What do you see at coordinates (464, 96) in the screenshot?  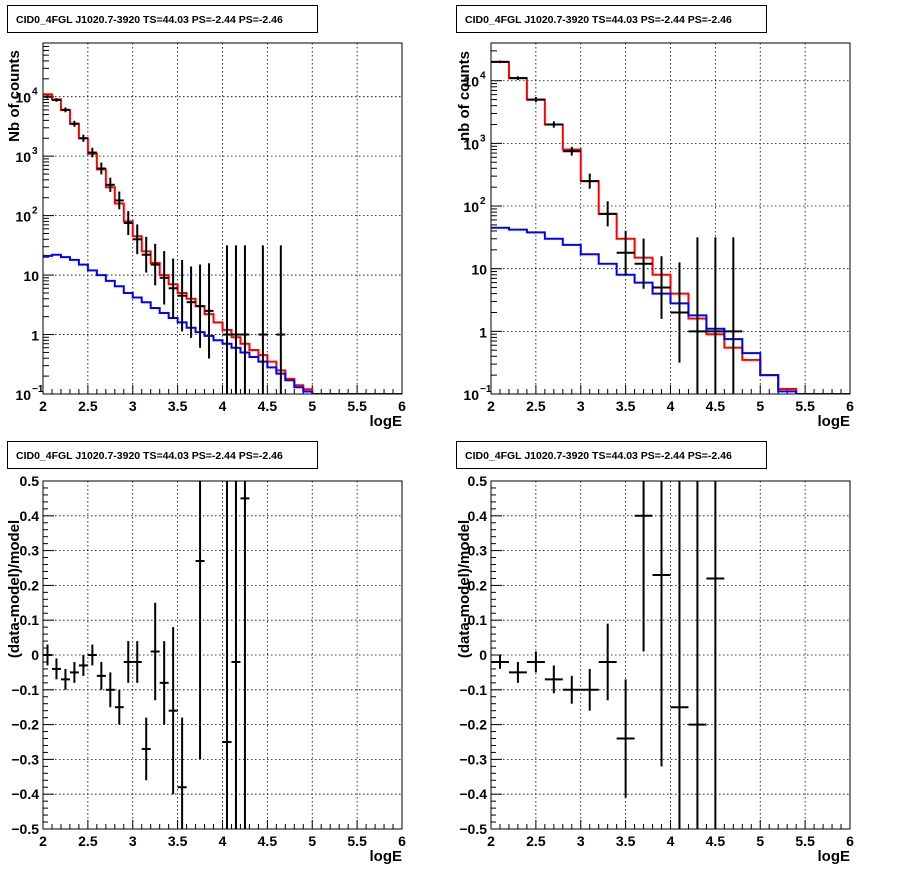 I see `y-axis-label: nb of counts` at bounding box center [464, 96].